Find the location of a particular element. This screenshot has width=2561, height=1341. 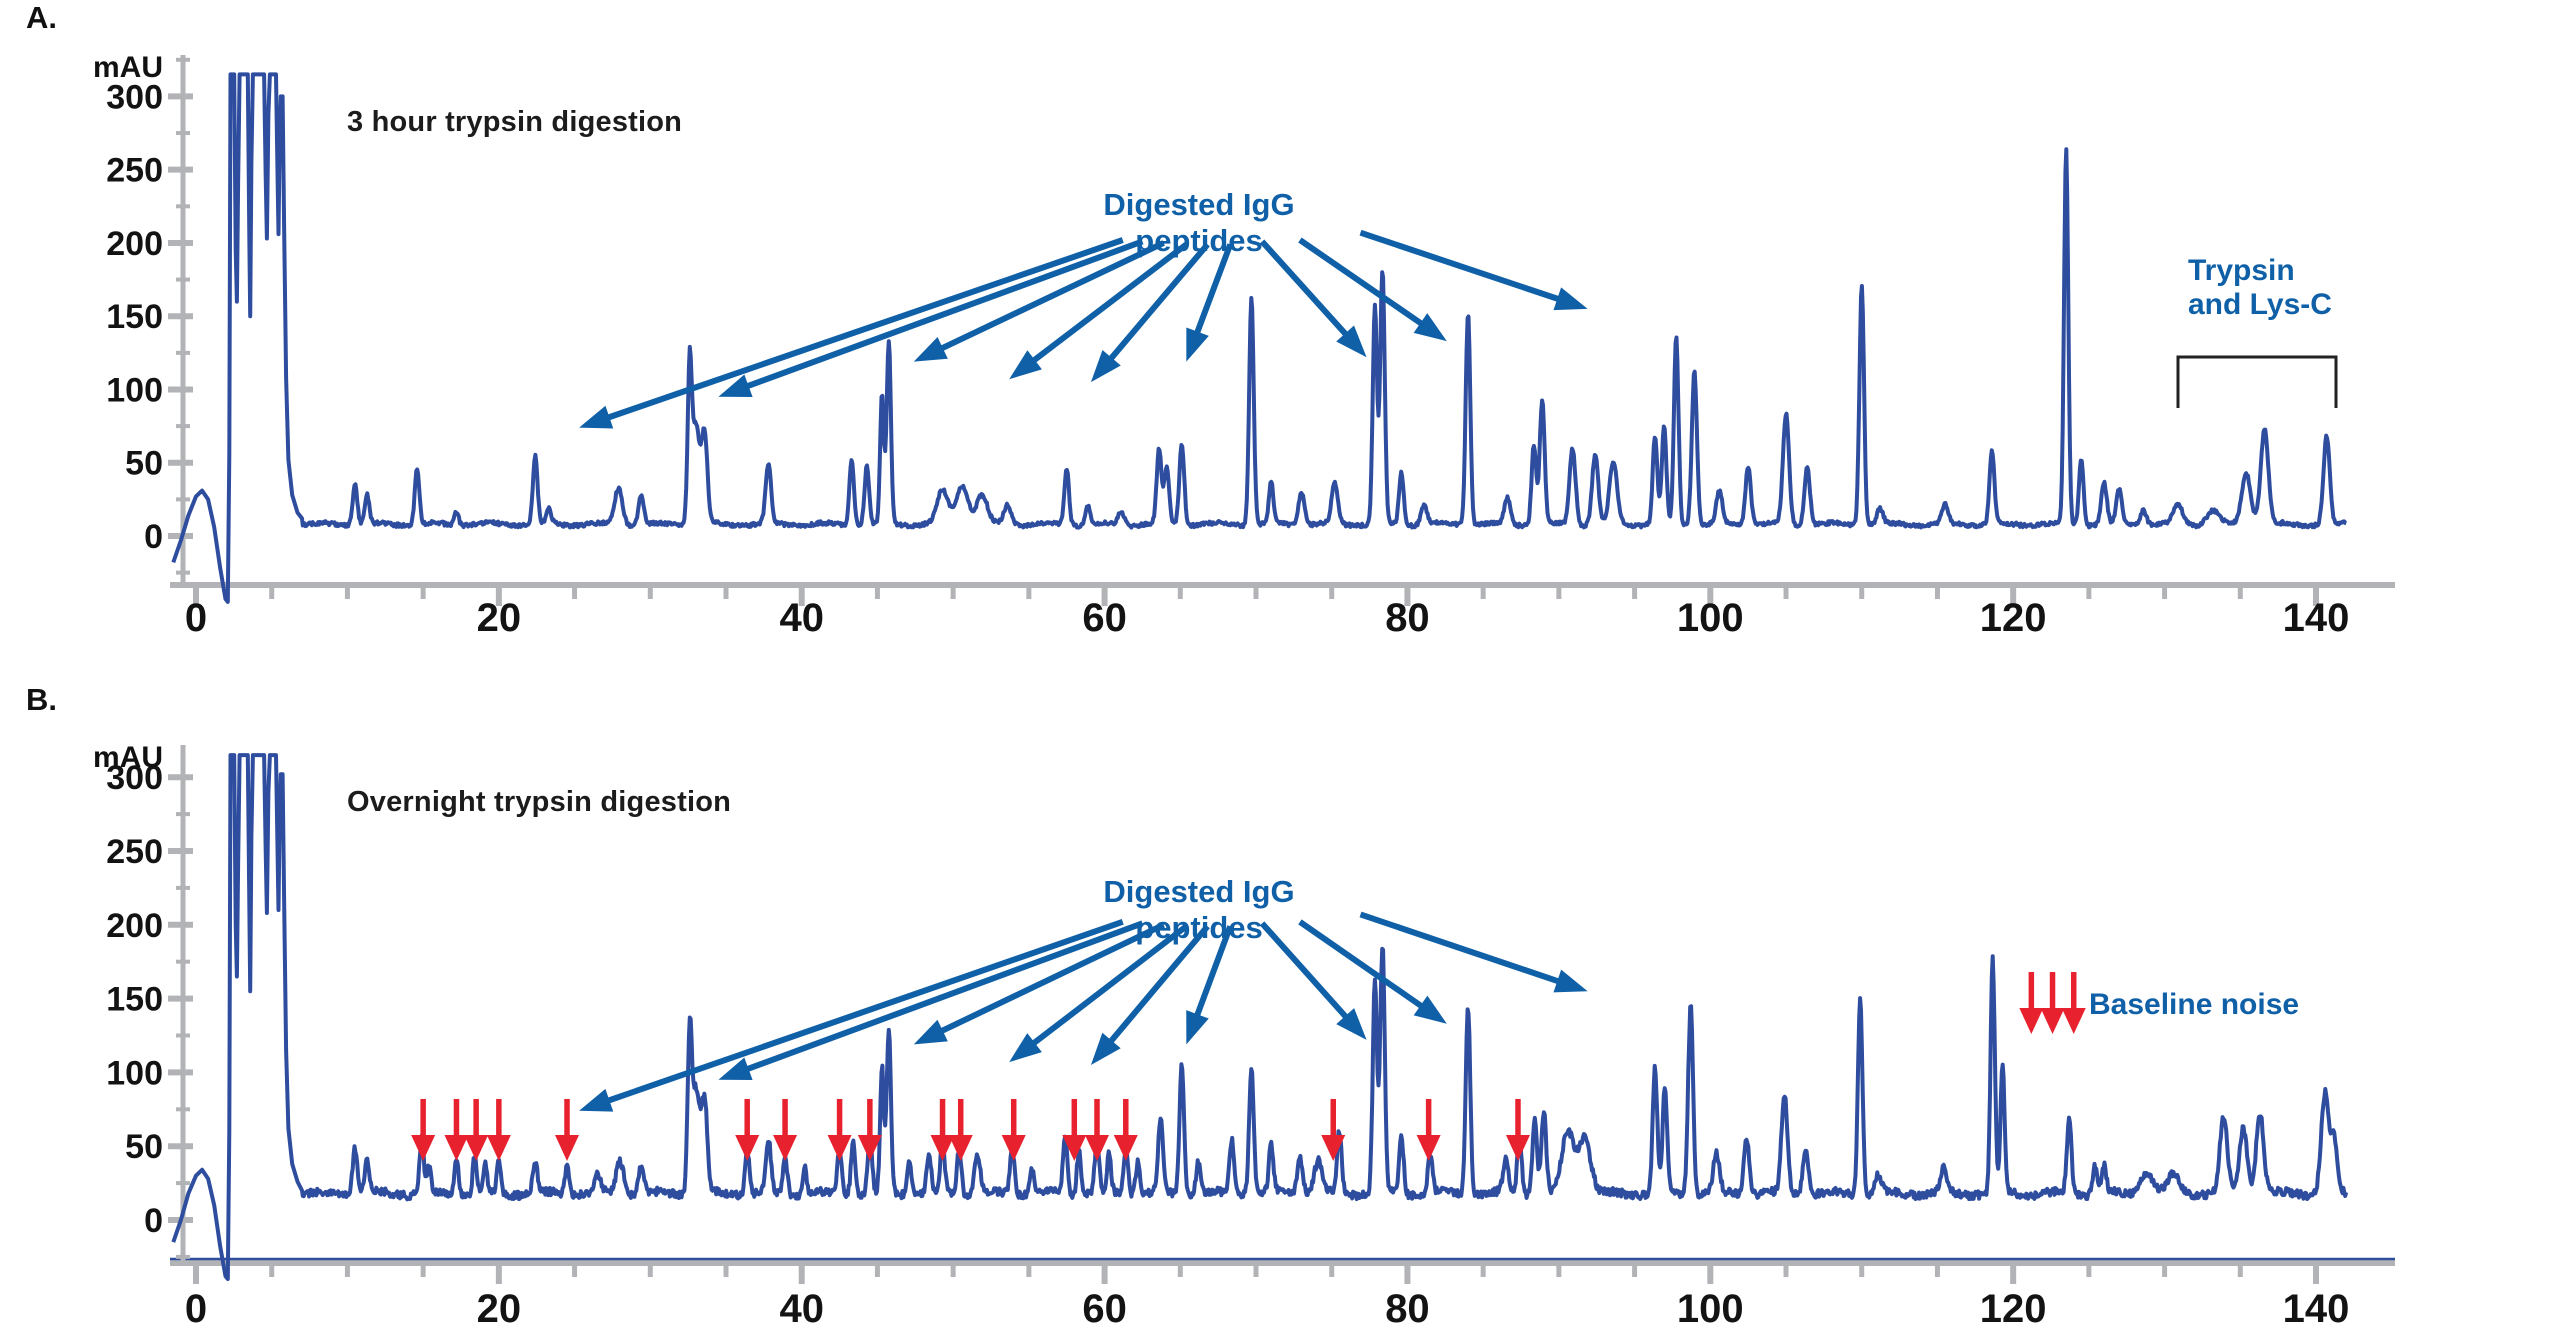

panel-b-digested-igg-label: Digested IgG peptides is located at coordinates (1199, 909).